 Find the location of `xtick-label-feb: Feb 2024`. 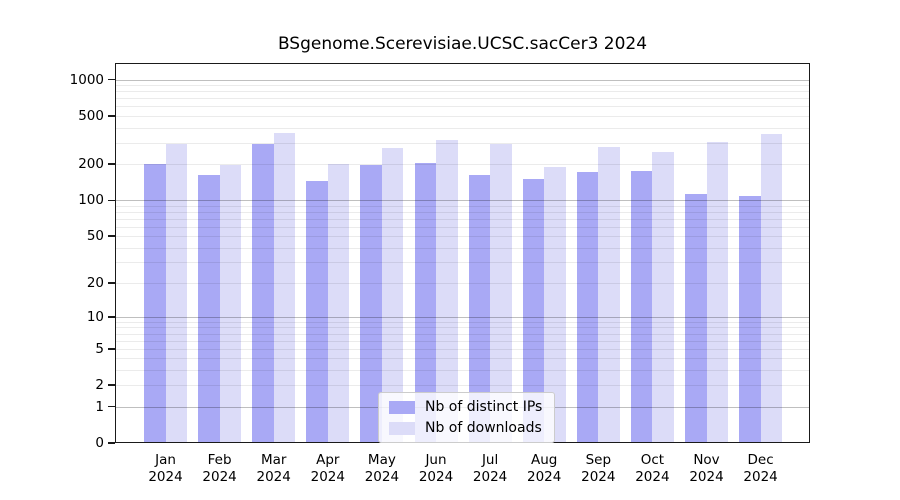

xtick-label-feb: Feb 2024 is located at coordinates (219, 468).